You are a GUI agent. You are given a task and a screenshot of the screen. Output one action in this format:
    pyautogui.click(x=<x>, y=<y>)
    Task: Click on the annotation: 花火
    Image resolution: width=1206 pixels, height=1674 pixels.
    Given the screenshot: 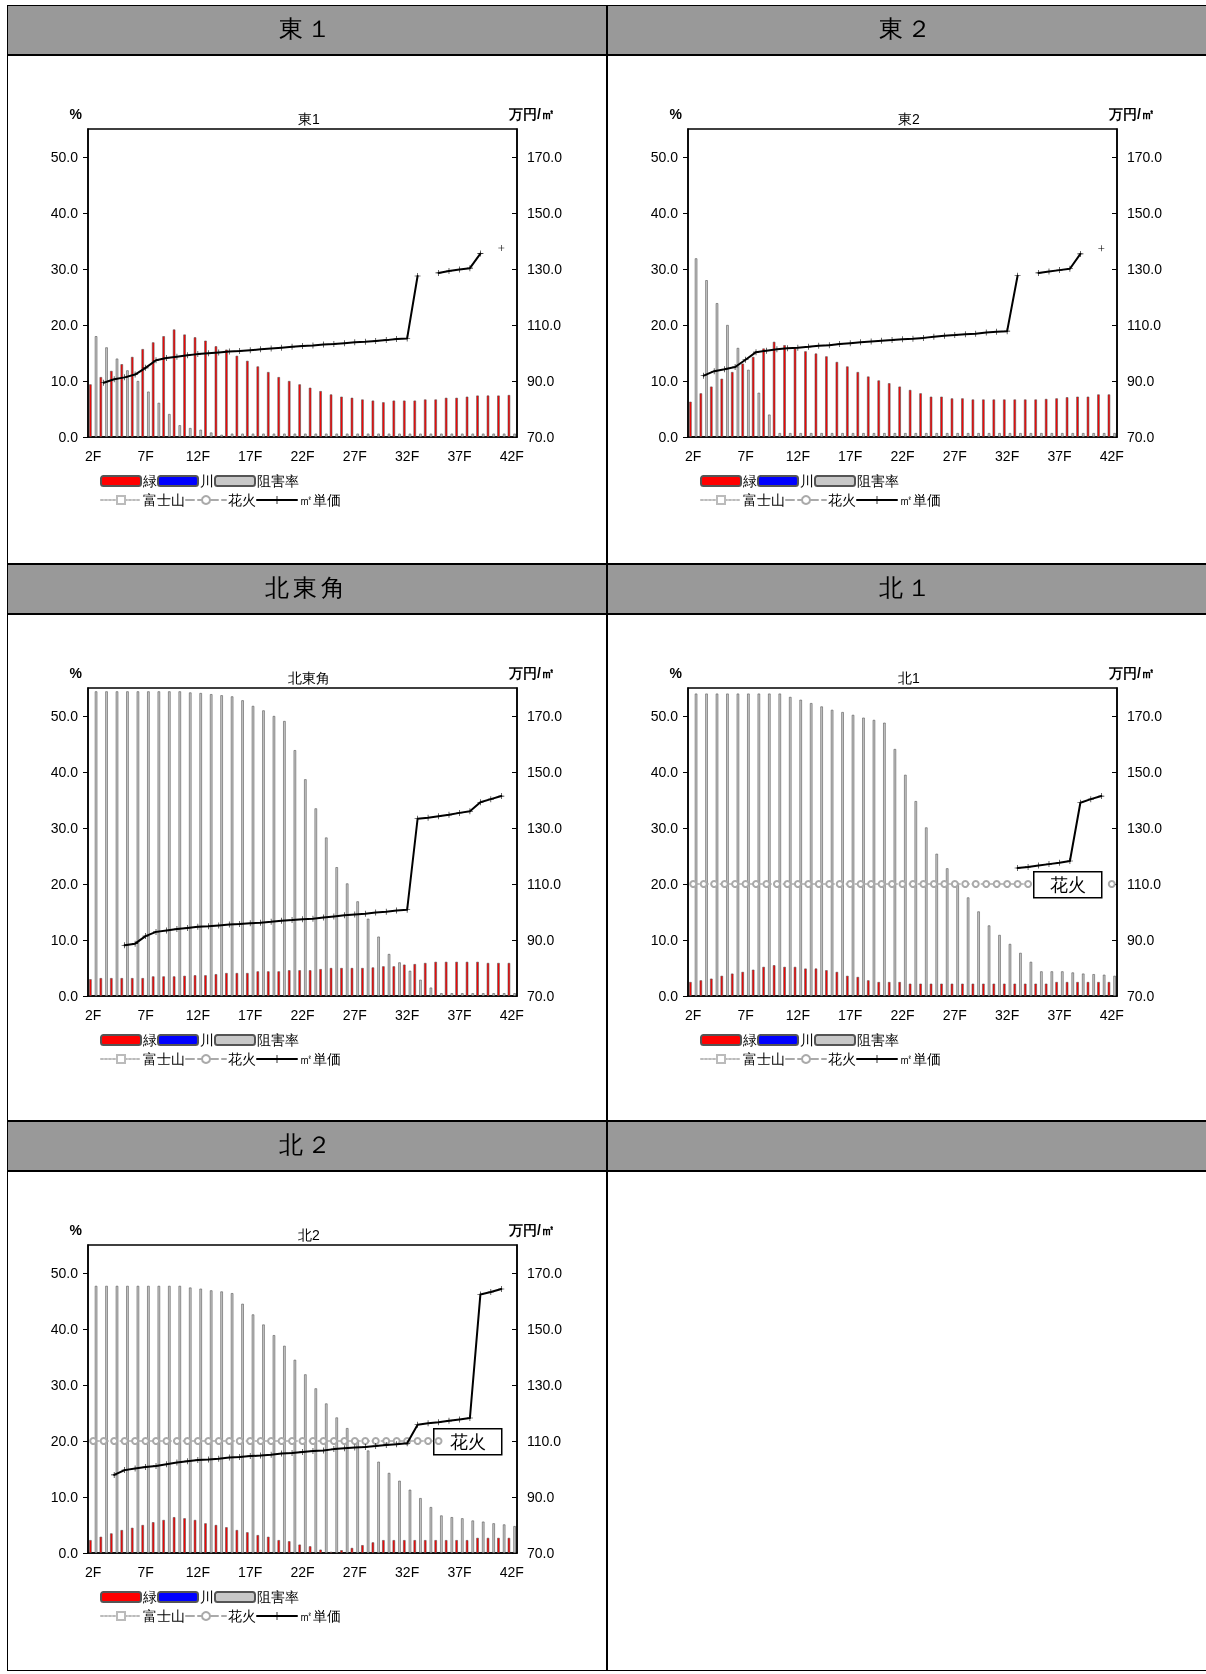 What is the action you would take?
    pyautogui.click(x=467, y=1441)
    